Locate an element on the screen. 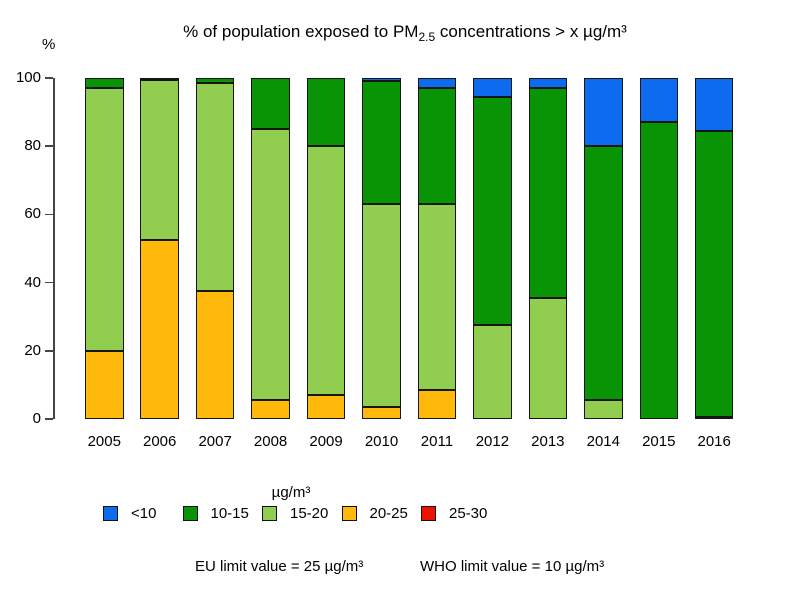 The height and width of the screenshot is (600, 800). x-axis-label-2013: 2013 is located at coordinates (548, 441).